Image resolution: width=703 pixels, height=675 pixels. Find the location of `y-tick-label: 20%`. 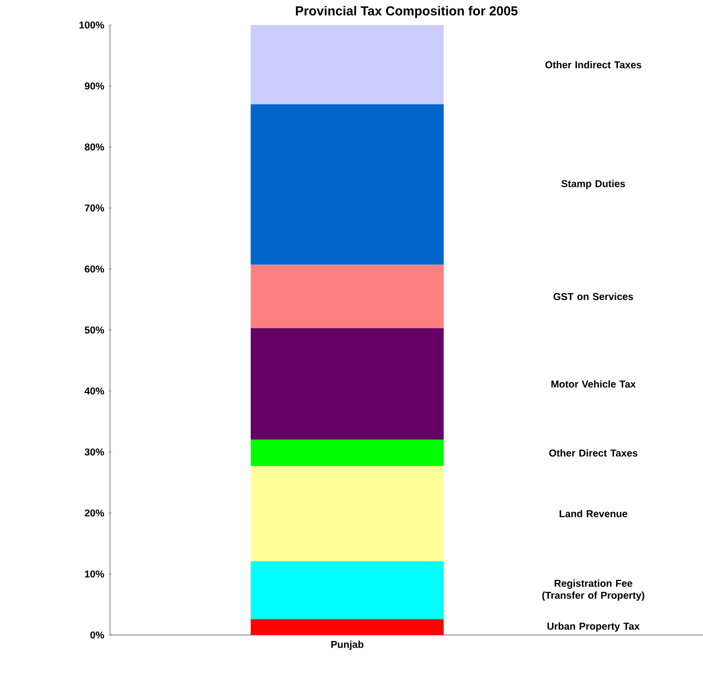

y-tick-label: 20% is located at coordinates (94, 513).